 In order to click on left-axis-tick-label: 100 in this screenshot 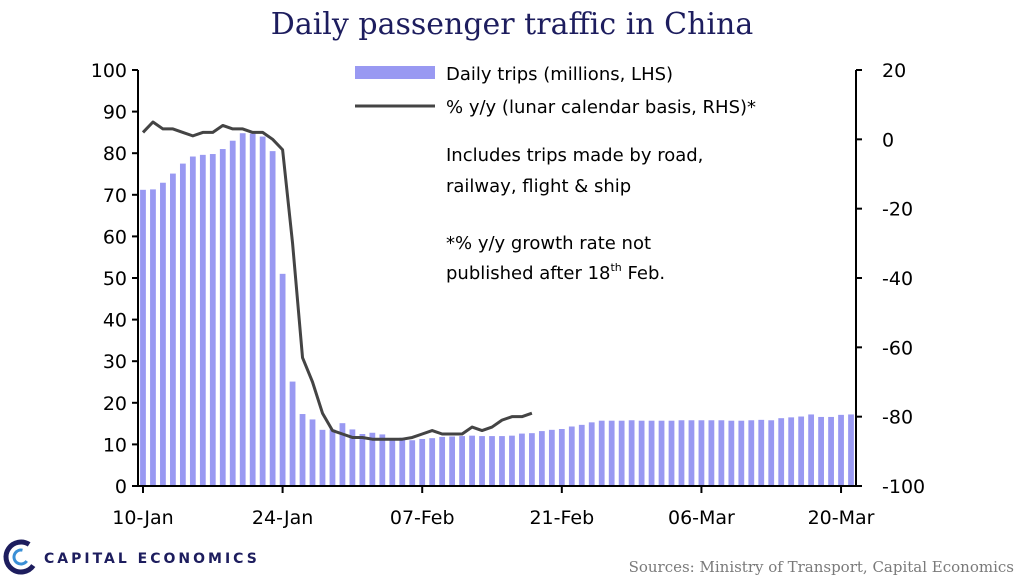, I will do `click(109, 71)`.